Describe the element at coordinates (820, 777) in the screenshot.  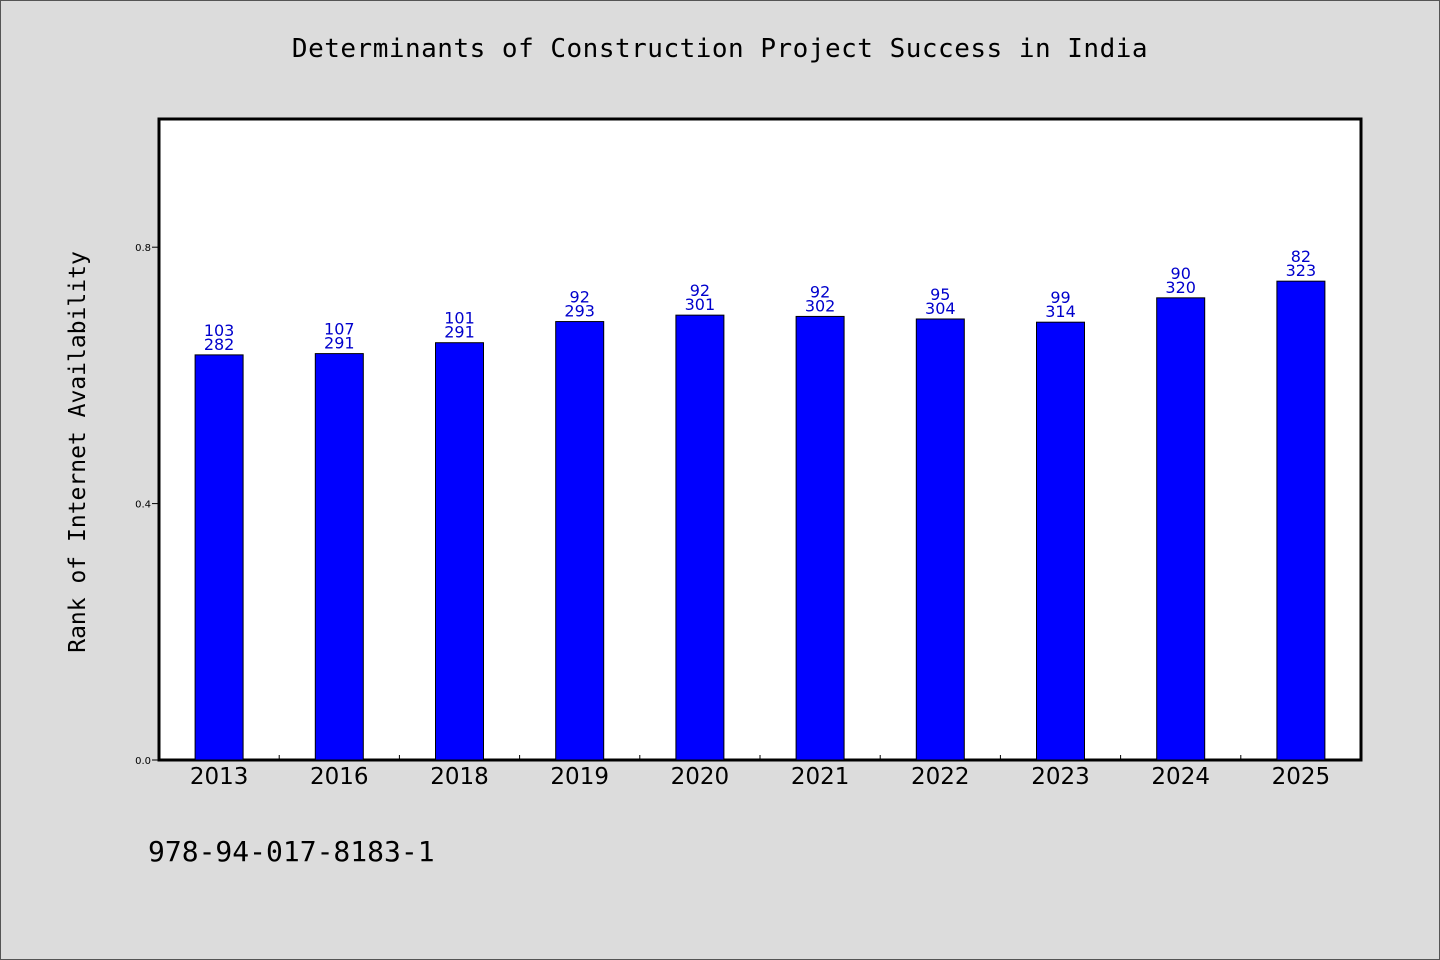
I see `x-tick-label: 2021` at that location.